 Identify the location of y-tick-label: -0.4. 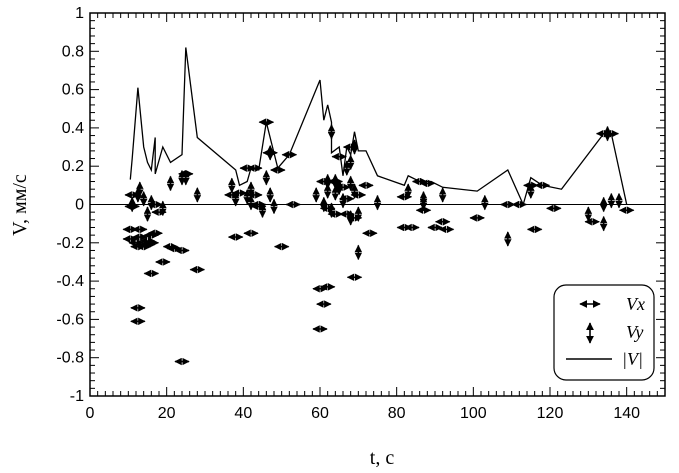
(70, 281).